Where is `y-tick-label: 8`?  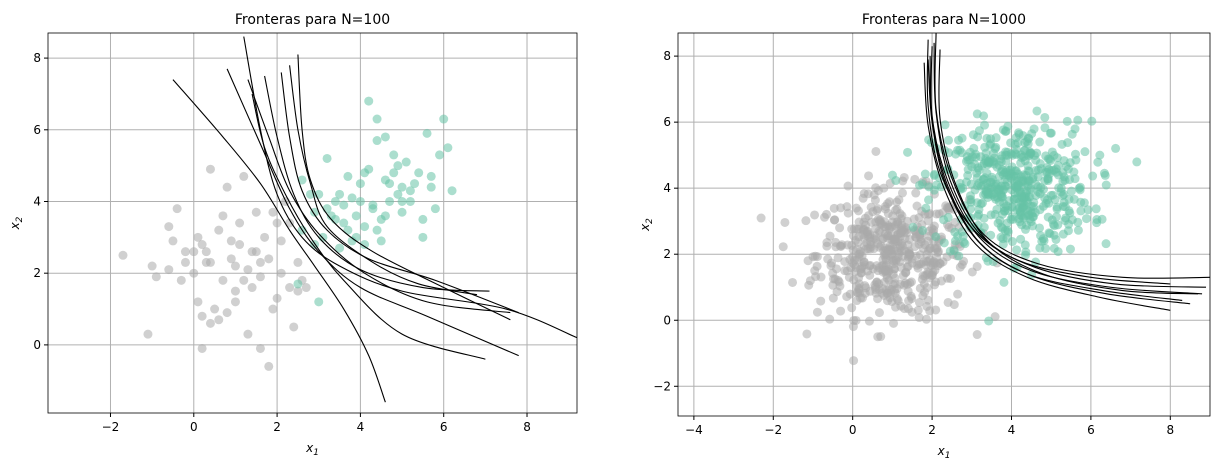 y-tick-label: 8 is located at coordinates (37, 58).